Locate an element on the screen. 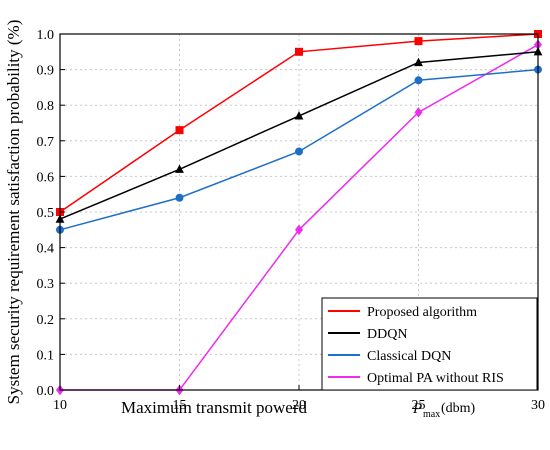 The height and width of the screenshot is (450, 550). y-tick-label: 0.5 is located at coordinates (46, 213).